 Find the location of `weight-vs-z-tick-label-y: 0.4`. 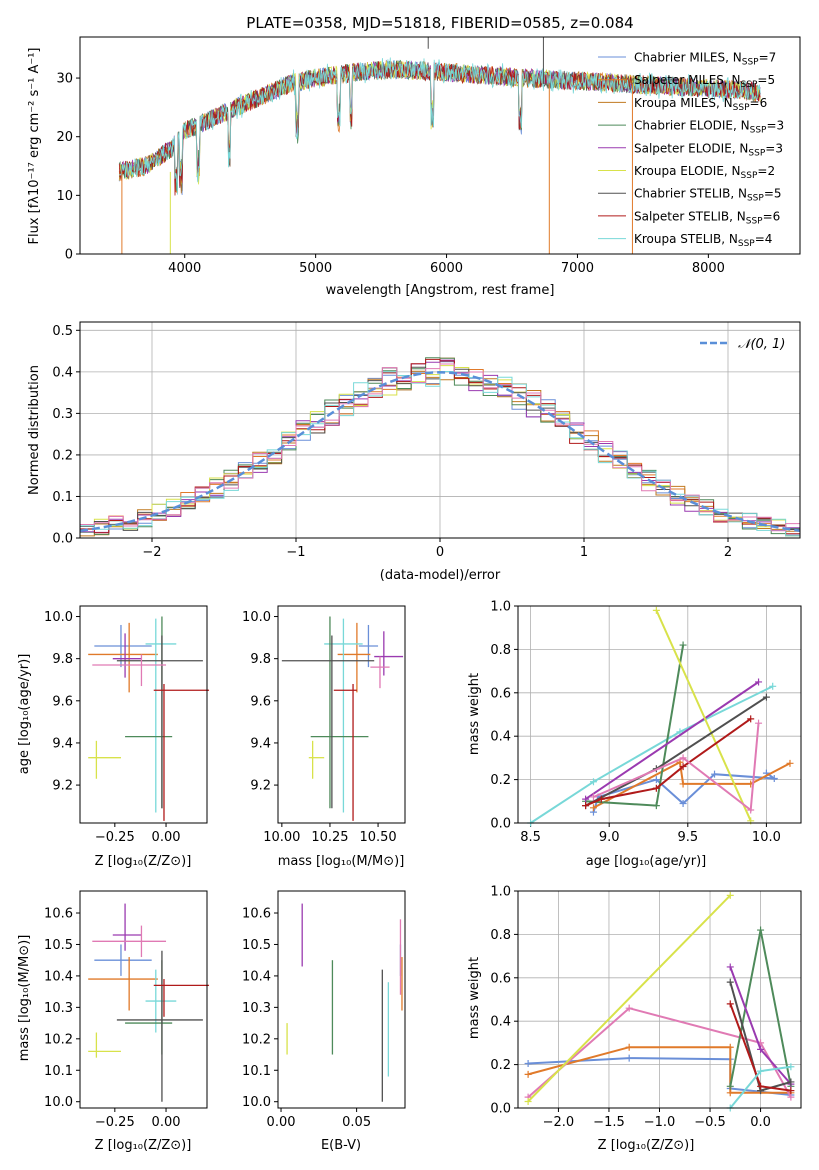

weight-vs-z-tick-label-y: 0.4 is located at coordinates (500, 1022).